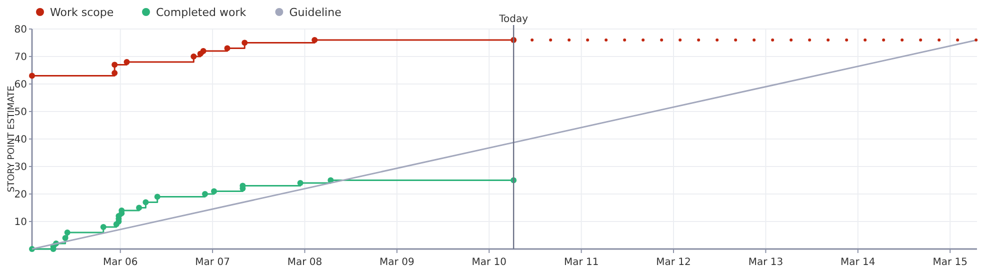 The image size is (997, 275). What do you see at coordinates (20, 85) in the screenshot?
I see `y-tick-label: 60` at bounding box center [20, 85].